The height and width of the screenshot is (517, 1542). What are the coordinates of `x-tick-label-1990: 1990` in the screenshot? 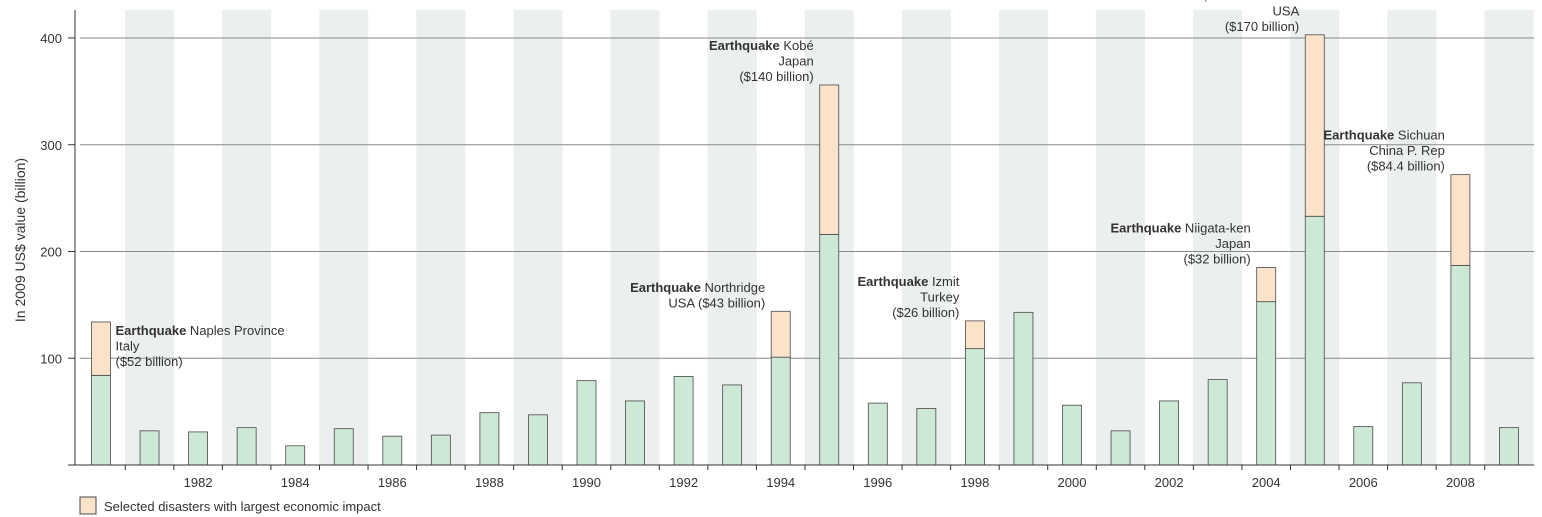 It's located at (586, 482).